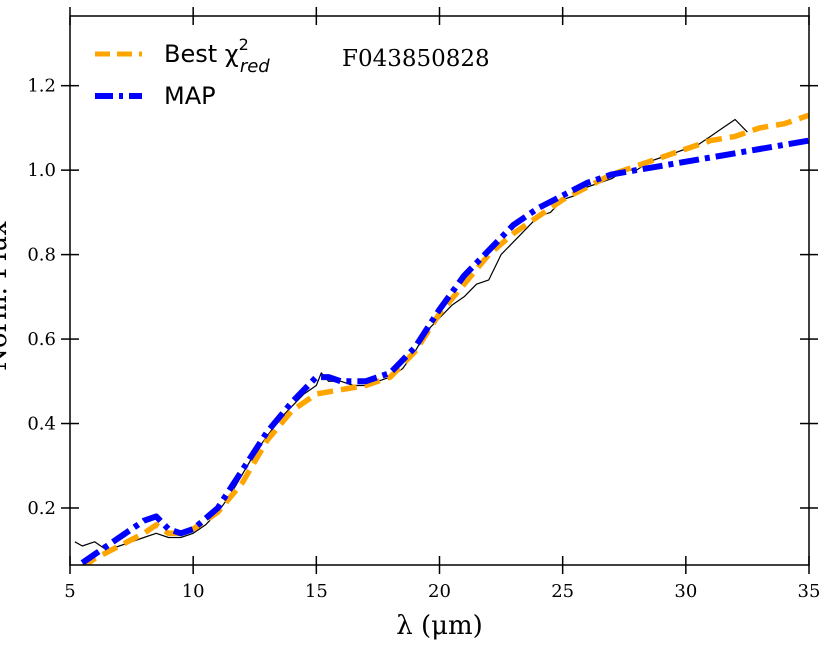  I want to click on x-tick-label: 15, so click(316, 591).